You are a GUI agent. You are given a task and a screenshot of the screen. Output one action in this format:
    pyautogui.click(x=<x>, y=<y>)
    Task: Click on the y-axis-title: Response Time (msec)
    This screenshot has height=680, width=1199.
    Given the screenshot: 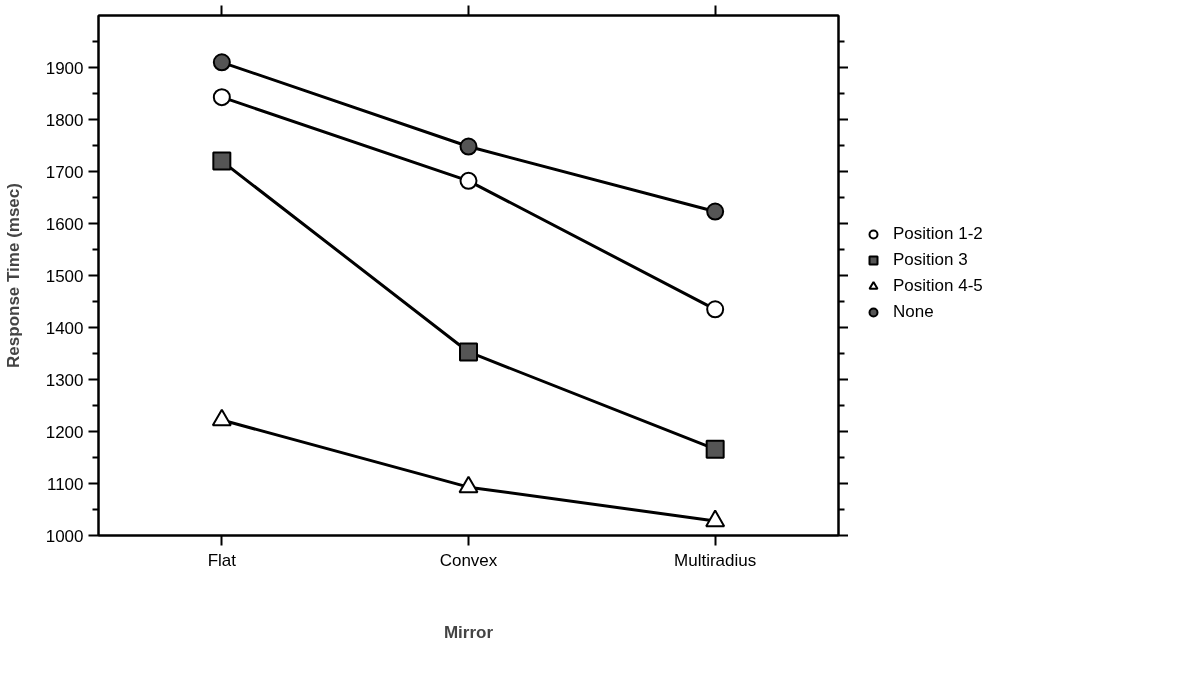 What is the action you would take?
    pyautogui.click(x=13, y=275)
    